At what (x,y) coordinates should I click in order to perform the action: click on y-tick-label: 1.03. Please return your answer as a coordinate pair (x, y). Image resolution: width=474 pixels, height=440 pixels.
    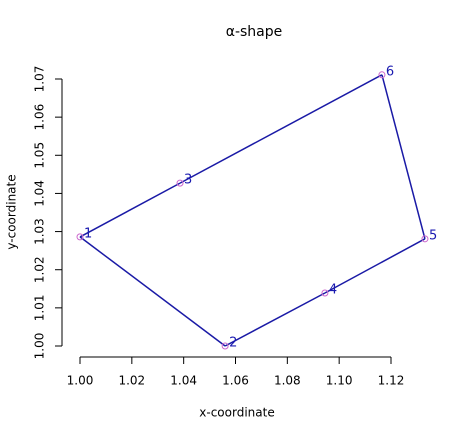
    Looking at the image, I should click on (40, 231).